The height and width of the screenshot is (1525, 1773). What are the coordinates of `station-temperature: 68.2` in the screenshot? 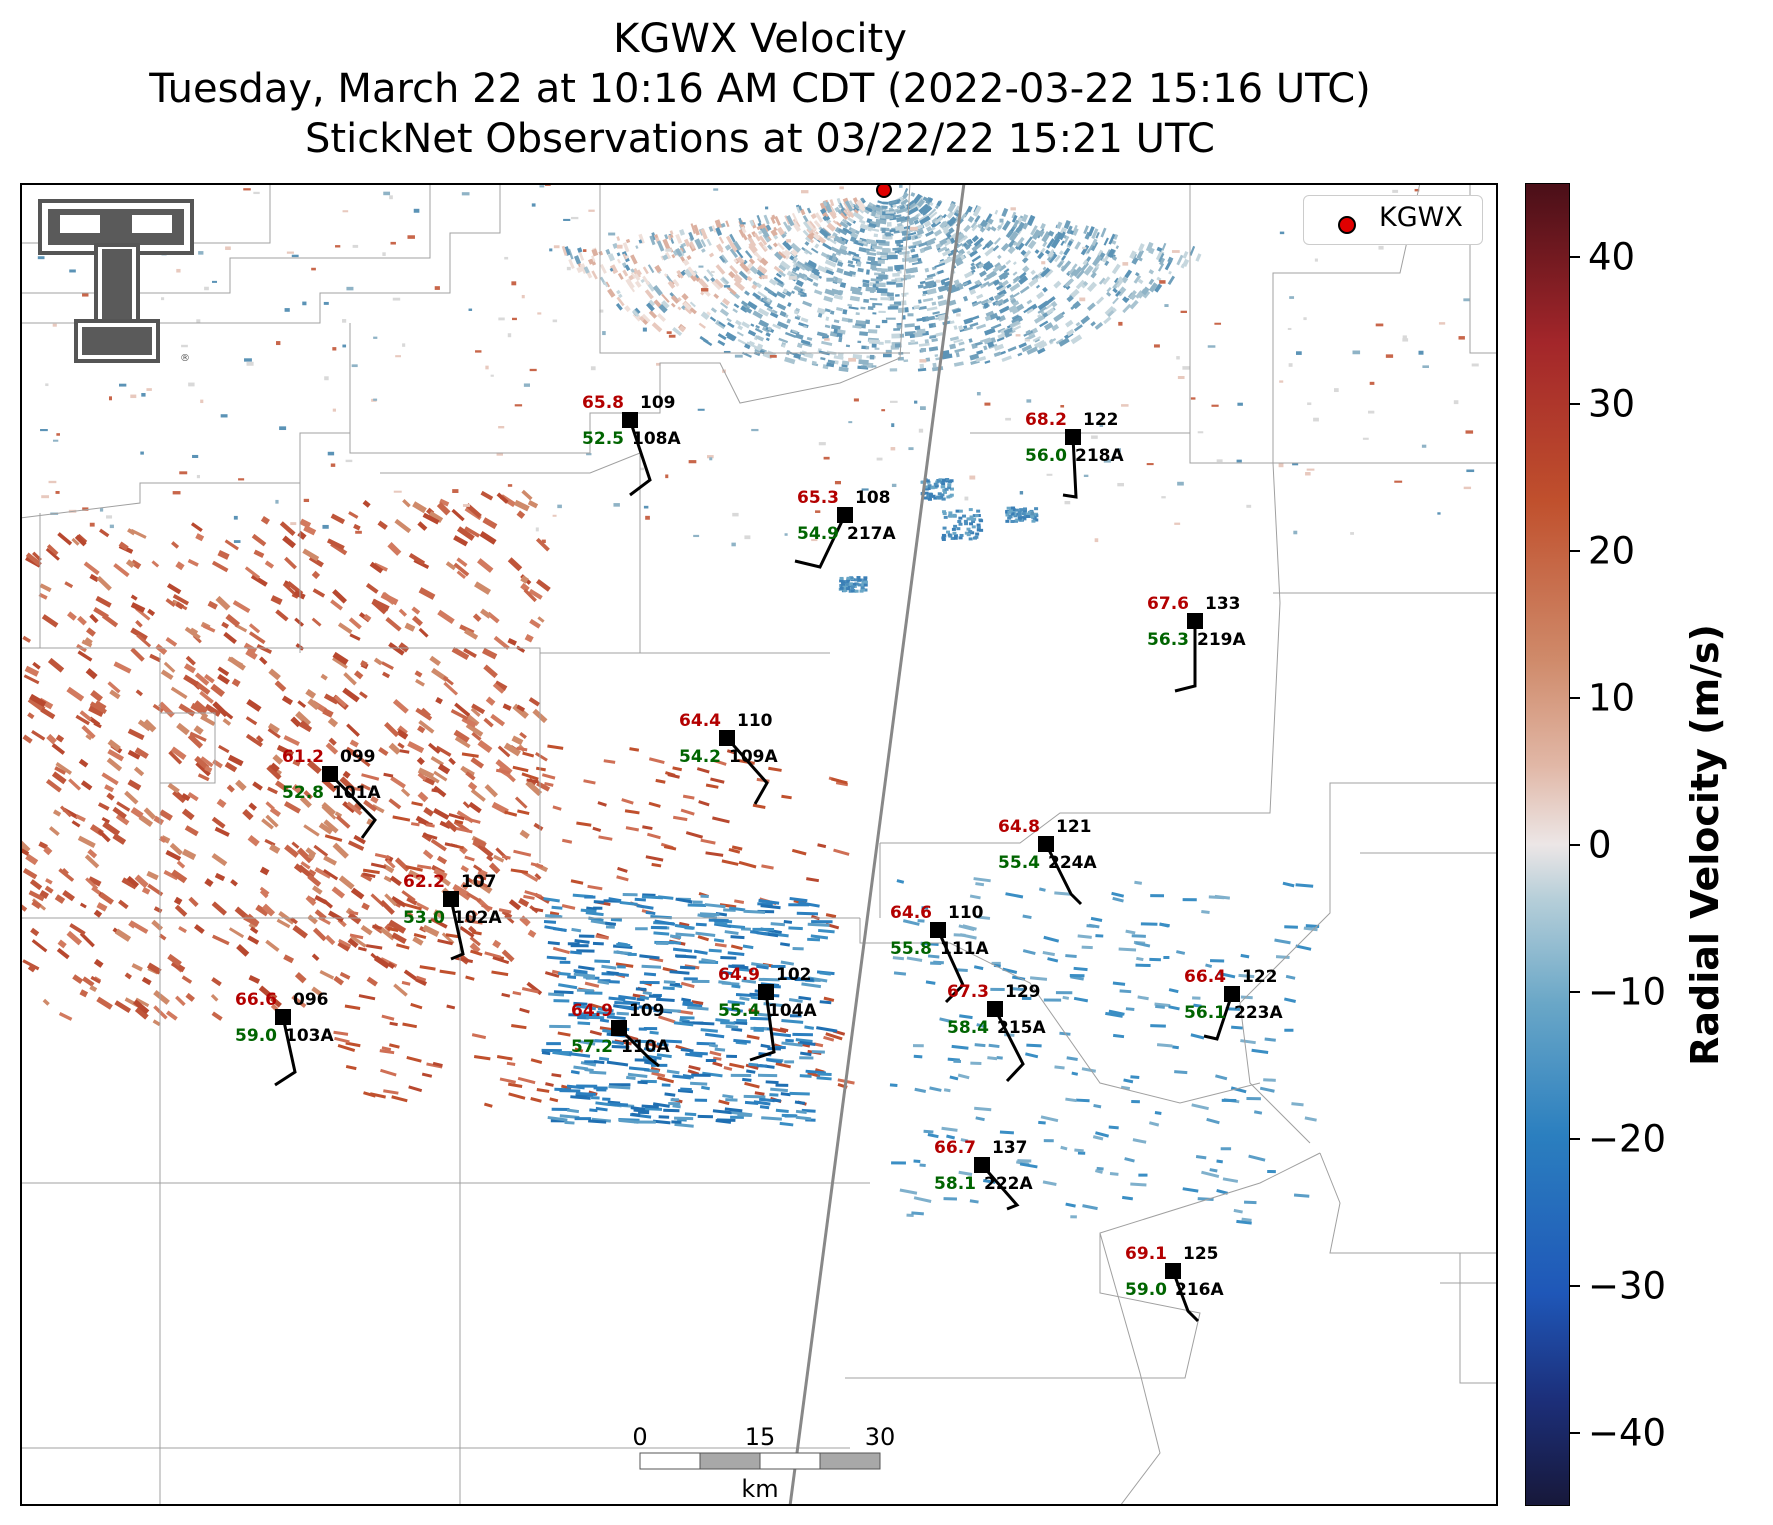 It's located at (1046, 420).